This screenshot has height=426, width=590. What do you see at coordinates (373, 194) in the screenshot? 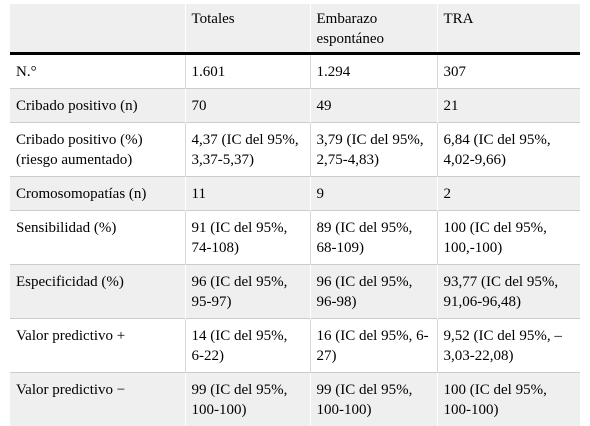
I see `cell-embarazo-espontaneo: 9` at bounding box center [373, 194].